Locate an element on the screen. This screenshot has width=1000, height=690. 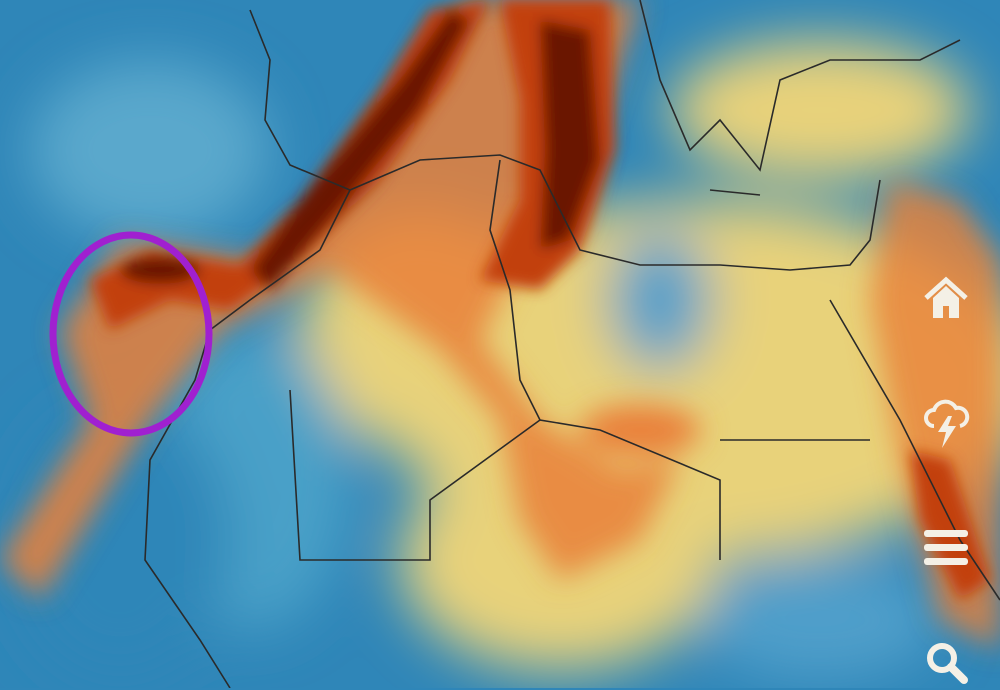
weather-layer-button is located at coordinates (946, 424).